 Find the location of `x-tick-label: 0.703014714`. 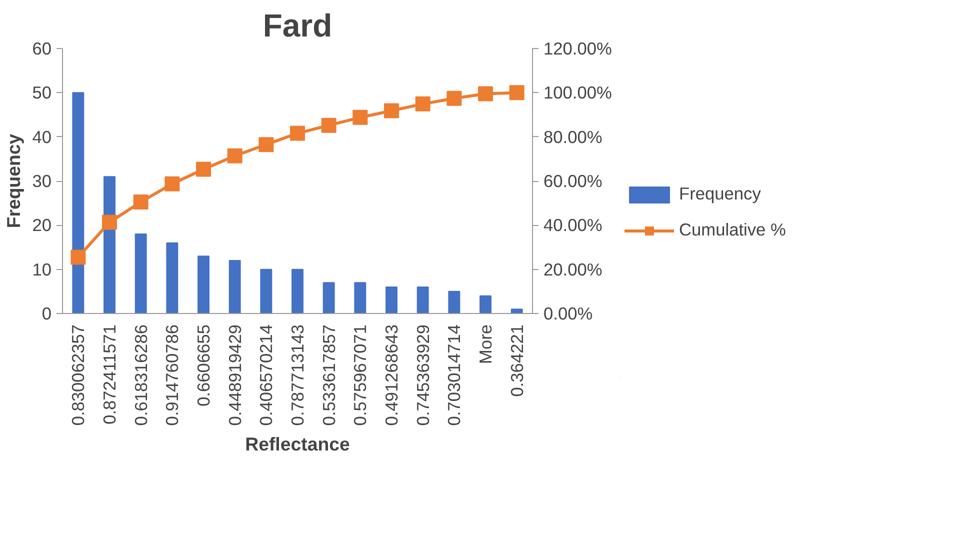

x-tick-label: 0.703014714 is located at coordinates (454, 375).